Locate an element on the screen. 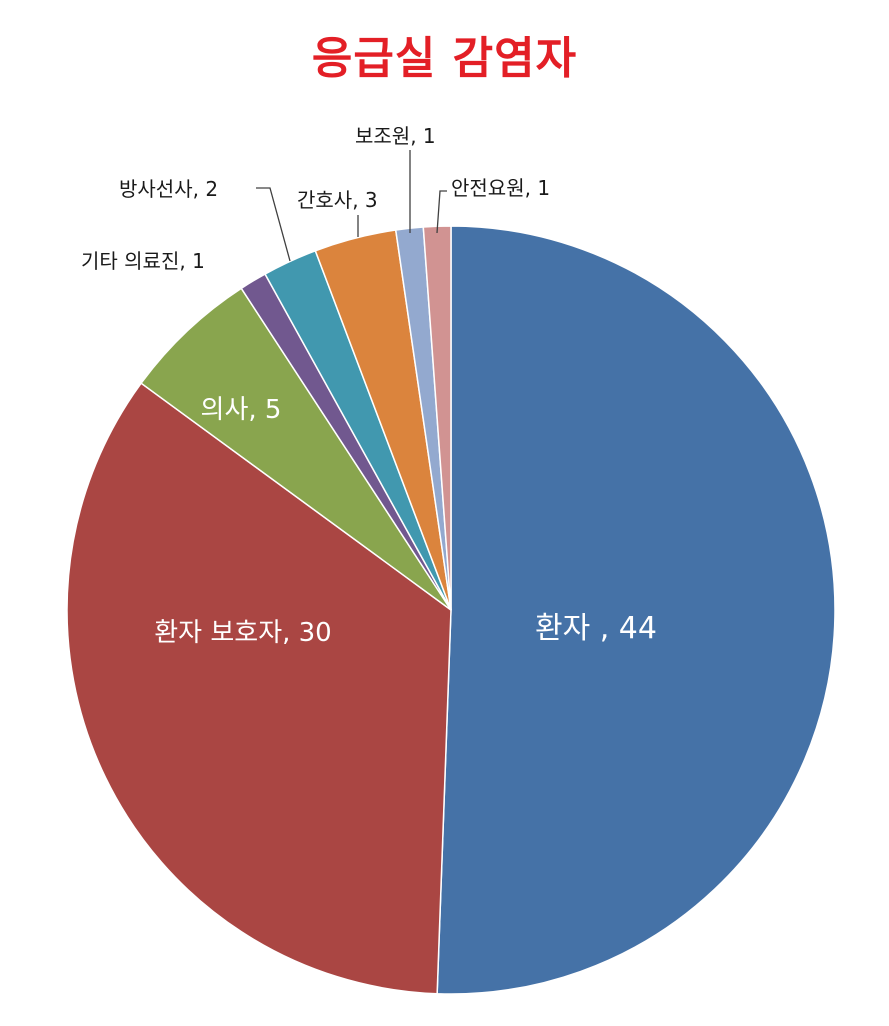 Image resolution: width=889 pixels, height=1026 pixels. chart-title: 응급실 감염자 is located at coordinates (444, 58).